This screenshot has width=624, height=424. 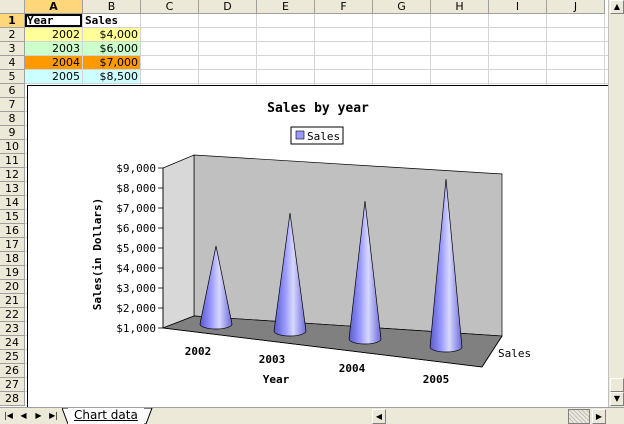 I want to click on column-header-H: H, so click(x=460, y=7).